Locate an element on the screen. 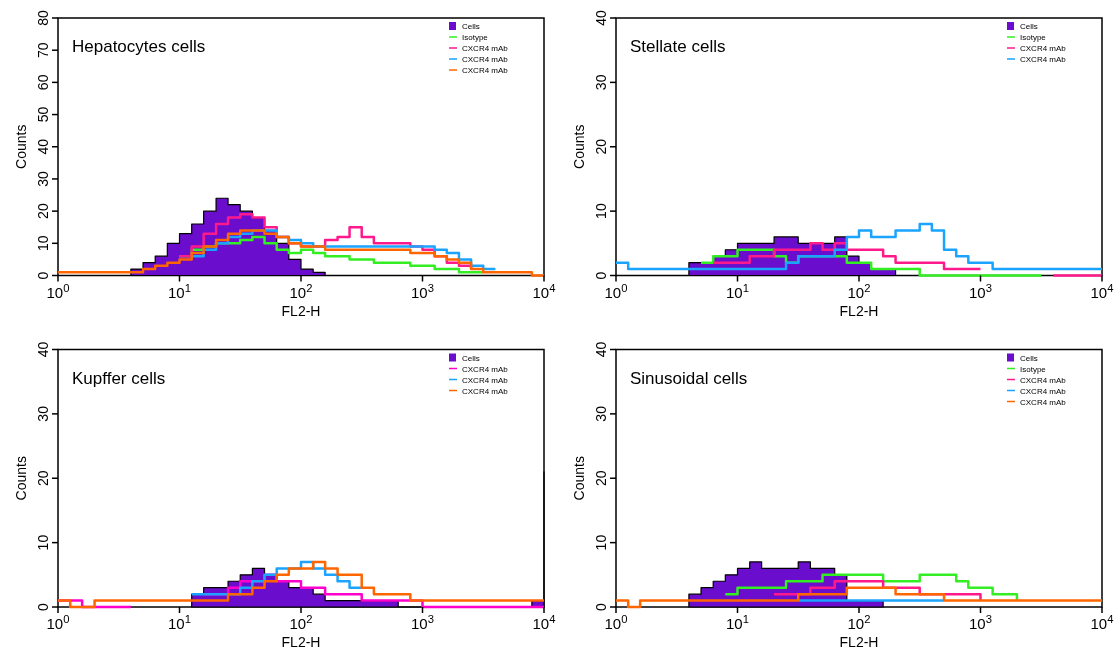 This screenshot has width=1116, height=655. text: Kupffer cells is located at coordinates (119, 378).